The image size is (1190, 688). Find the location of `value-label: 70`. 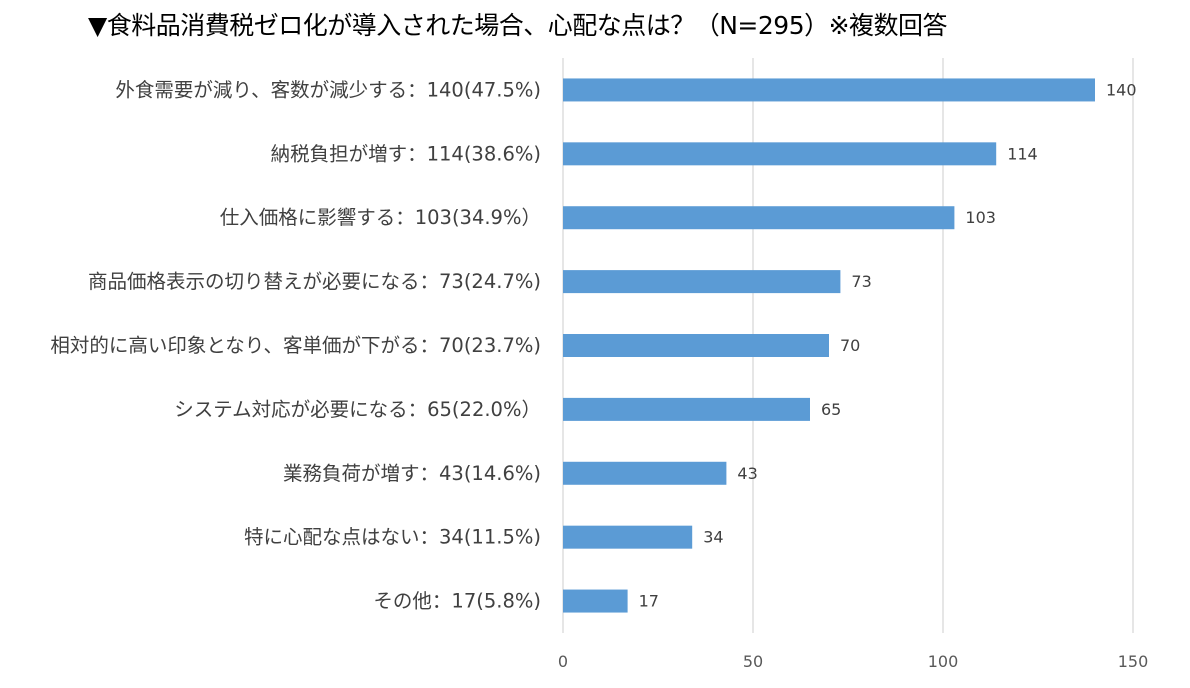

value-label: 70 is located at coordinates (850, 345).